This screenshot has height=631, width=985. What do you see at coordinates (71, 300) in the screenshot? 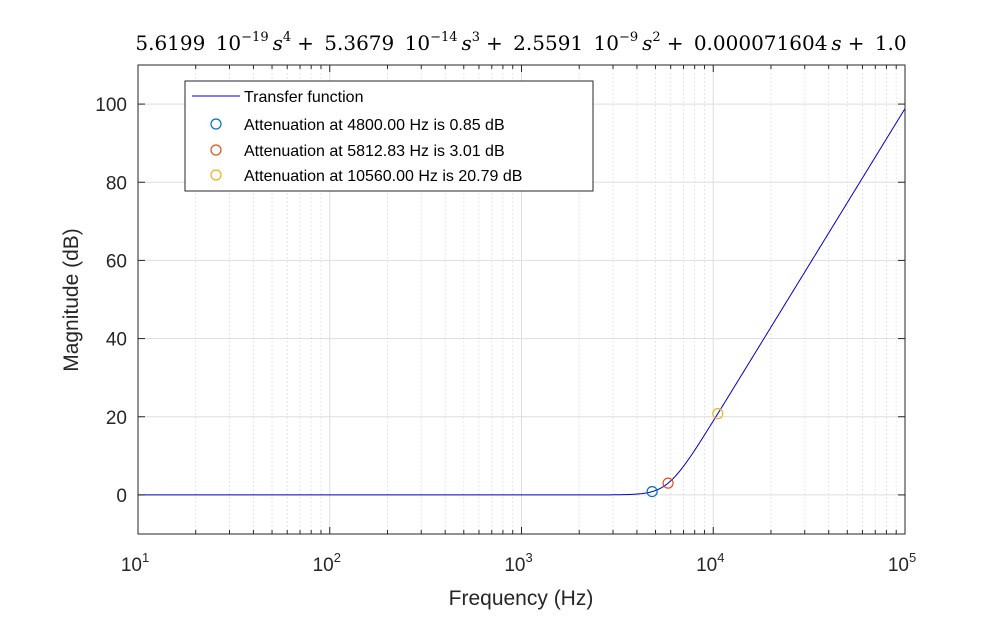
I see `y-axis-label: Magnitude (dB)` at bounding box center [71, 300].